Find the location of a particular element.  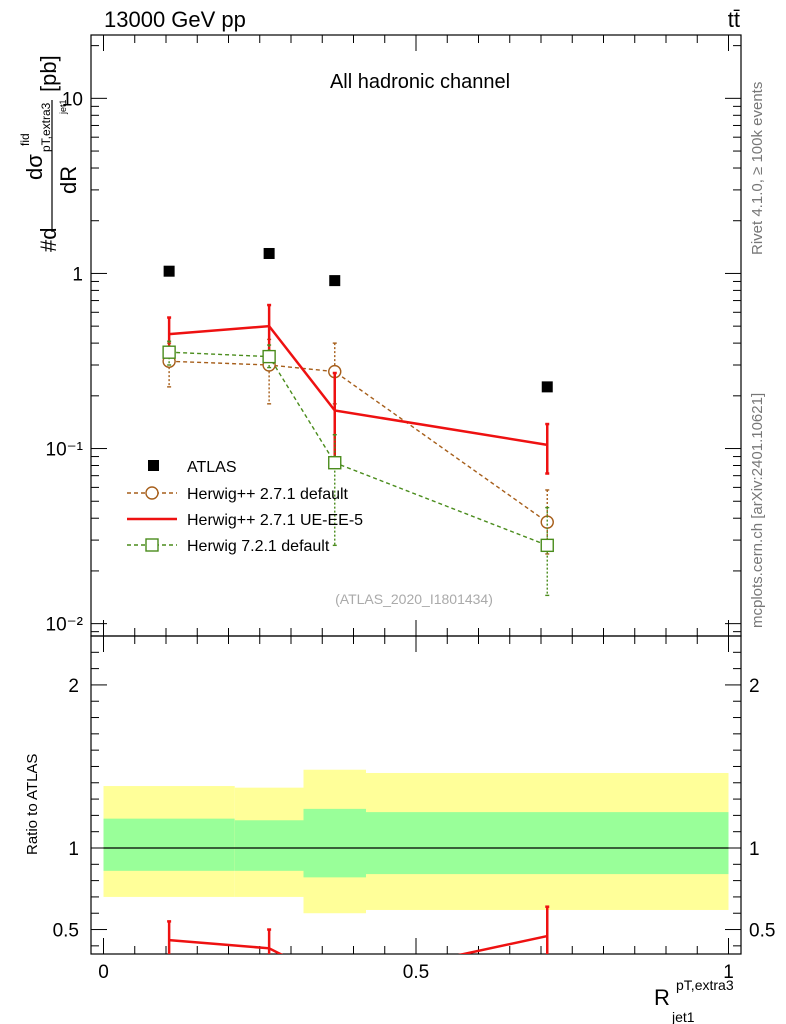

y-tick-label-1: 1 is located at coordinates (77, 274).